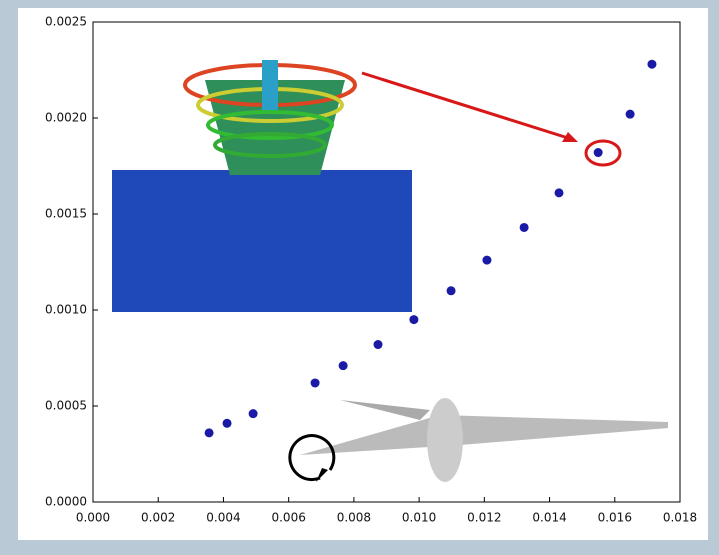 The width and height of the screenshot is (719, 555). Describe the element at coordinates (549, 518) in the screenshot. I see `x-tick-label: 0.014` at that location.